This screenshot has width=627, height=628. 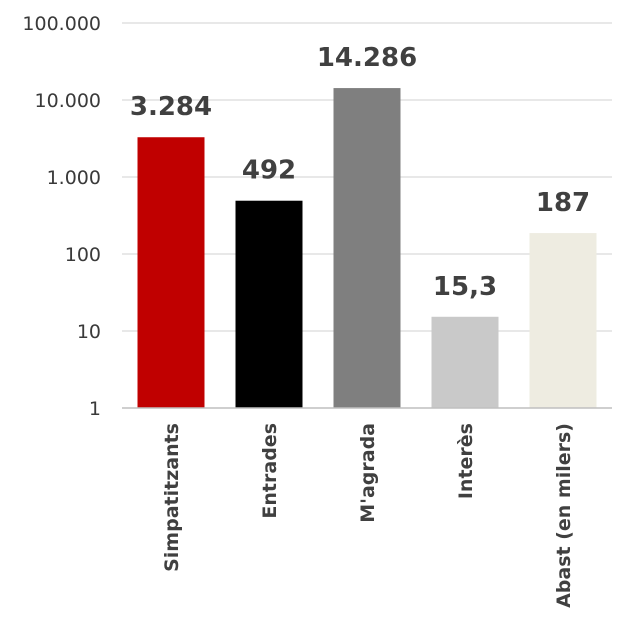 What do you see at coordinates (270, 471) in the screenshot?
I see `category-label: Entrades` at bounding box center [270, 471].